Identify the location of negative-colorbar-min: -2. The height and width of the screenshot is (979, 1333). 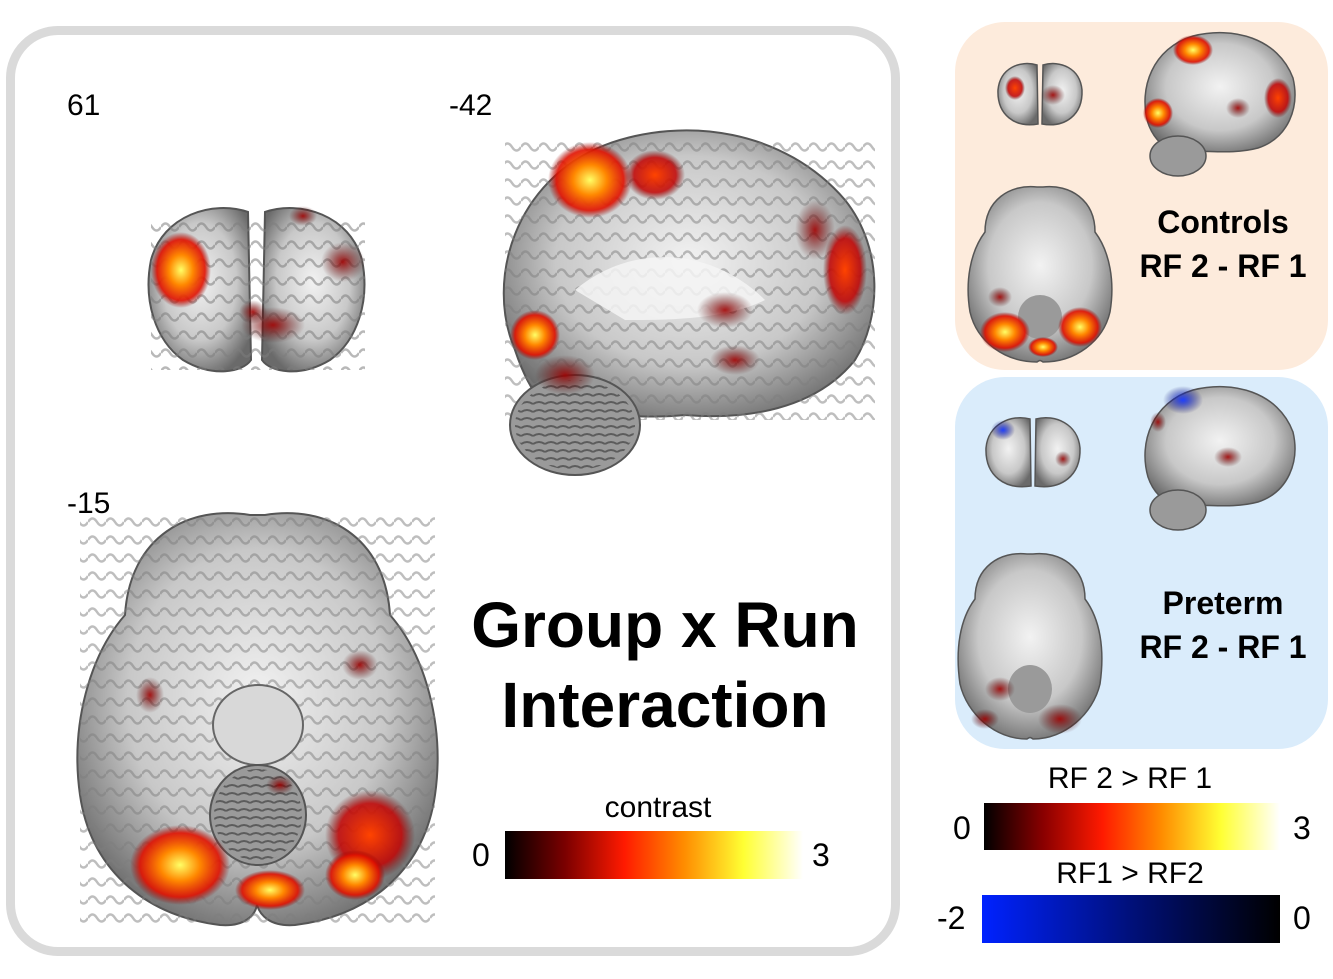
(951, 918).